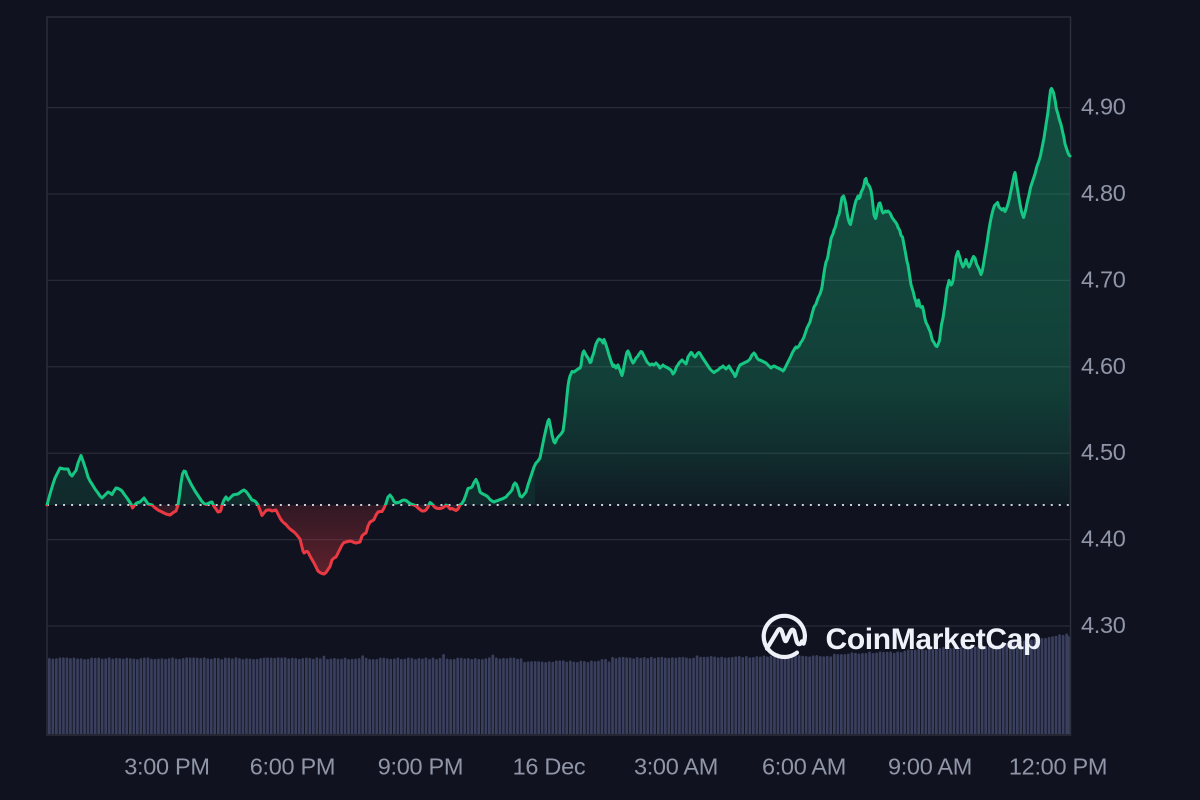 The image size is (1200, 800). Describe the element at coordinates (1058, 767) in the screenshot. I see `svg-text: 12:00 PM` at that location.